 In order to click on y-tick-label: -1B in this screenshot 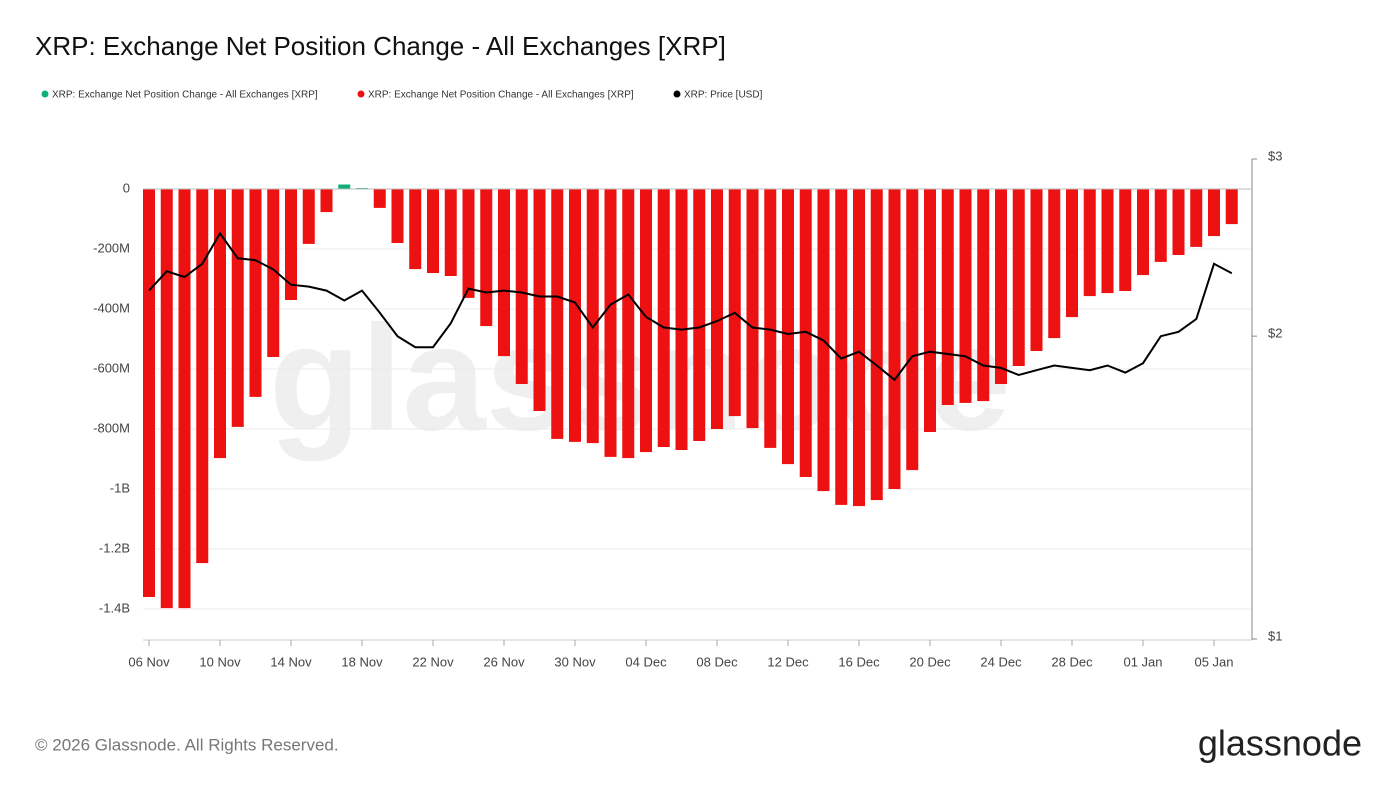, I will do `click(120, 487)`.